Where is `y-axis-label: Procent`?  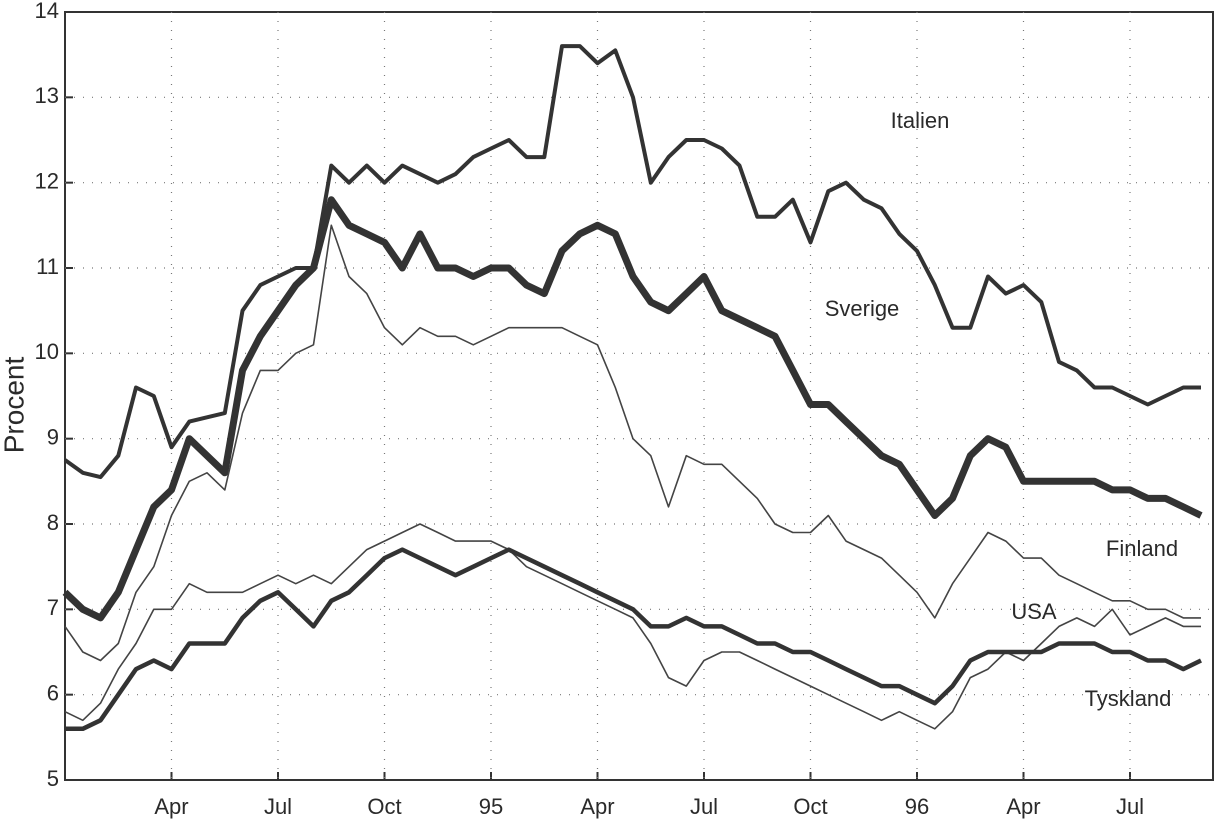
y-axis-label: Procent is located at coordinates (14, 405).